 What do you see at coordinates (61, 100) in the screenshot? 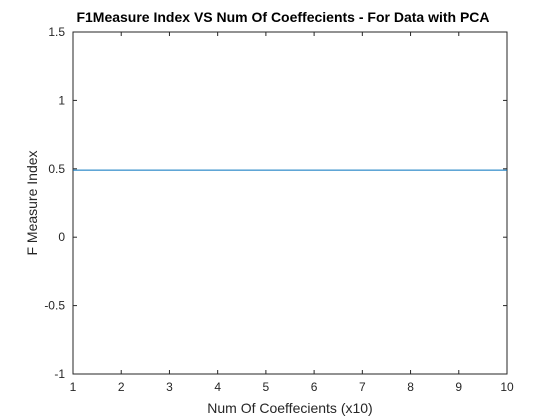
I see `y-tick-label: 1` at bounding box center [61, 100].